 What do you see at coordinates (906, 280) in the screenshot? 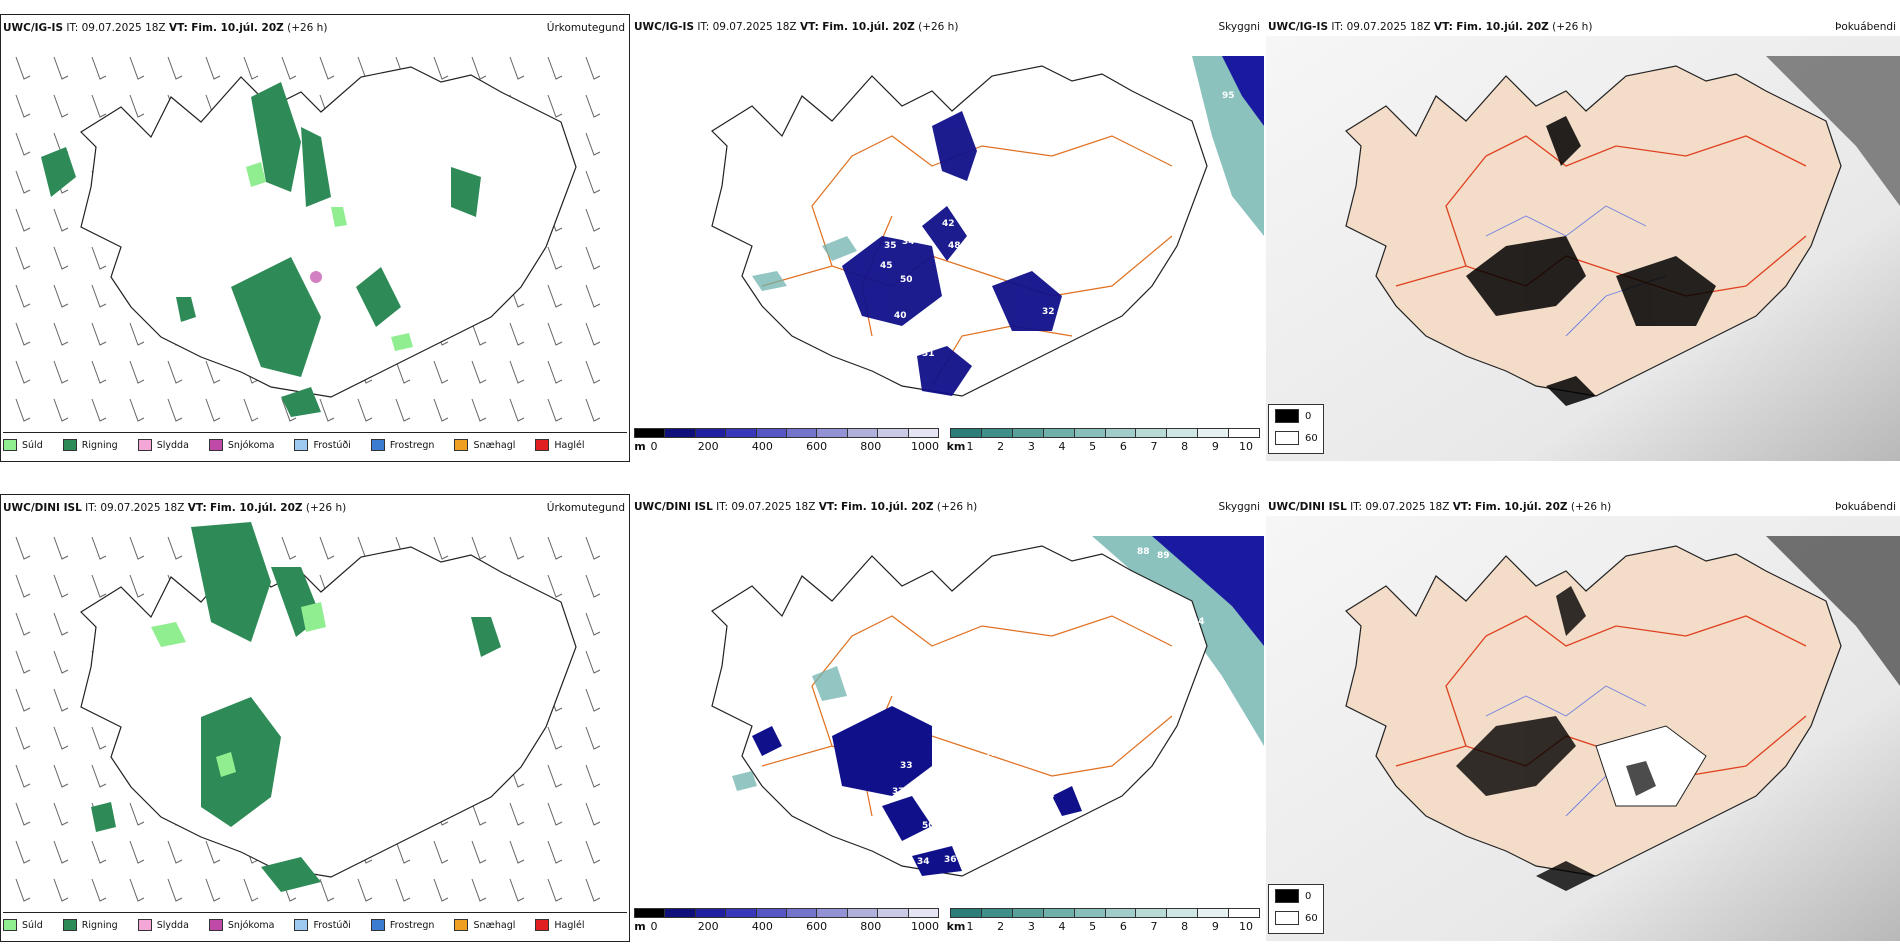
I see `cloud-base-value: 50` at bounding box center [906, 280].